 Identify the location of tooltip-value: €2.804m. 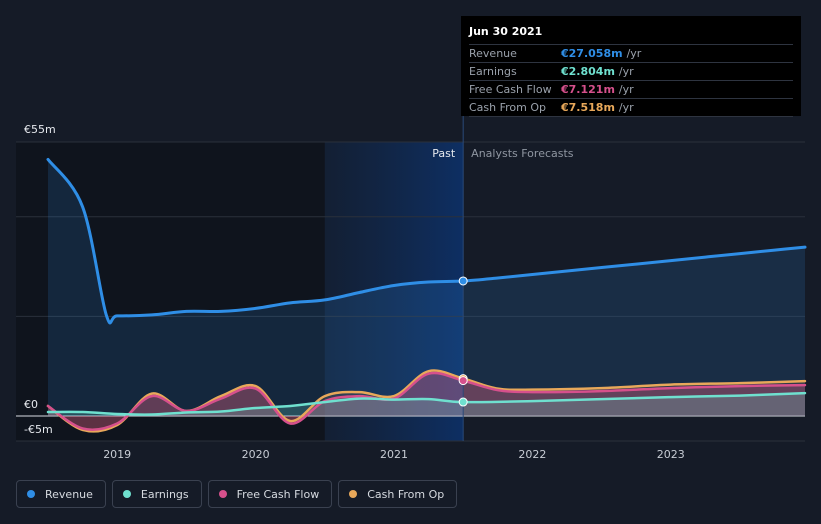
(588, 71).